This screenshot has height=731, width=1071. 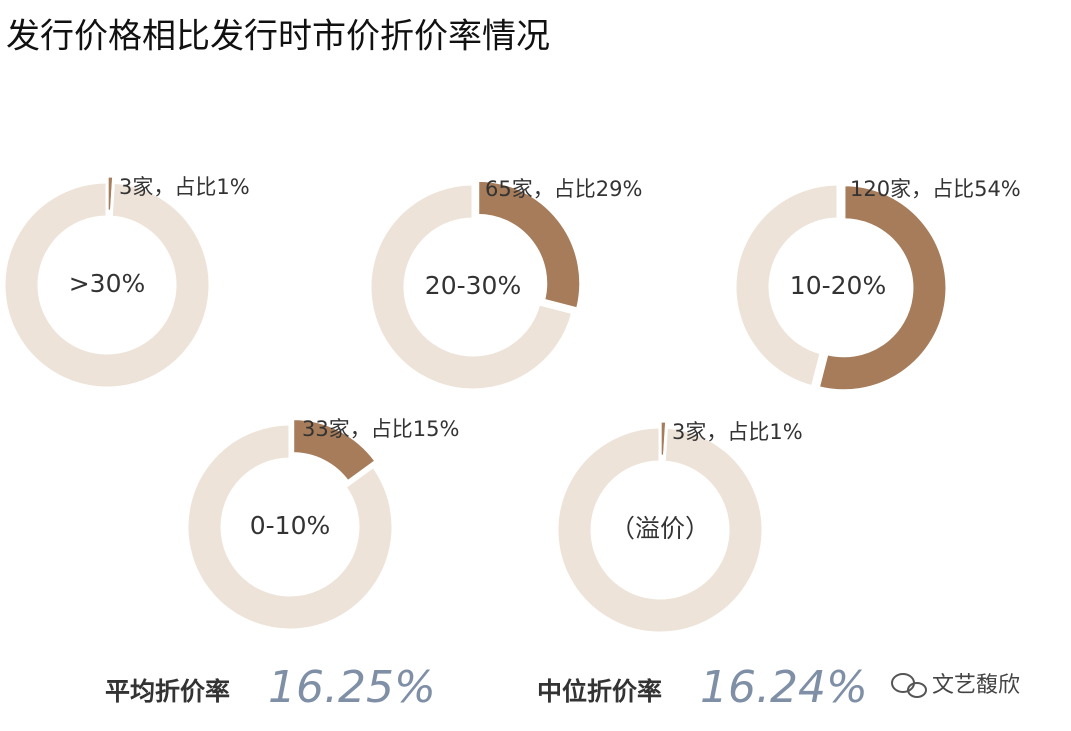 I want to click on watermark-icon, so click(x=909, y=685).